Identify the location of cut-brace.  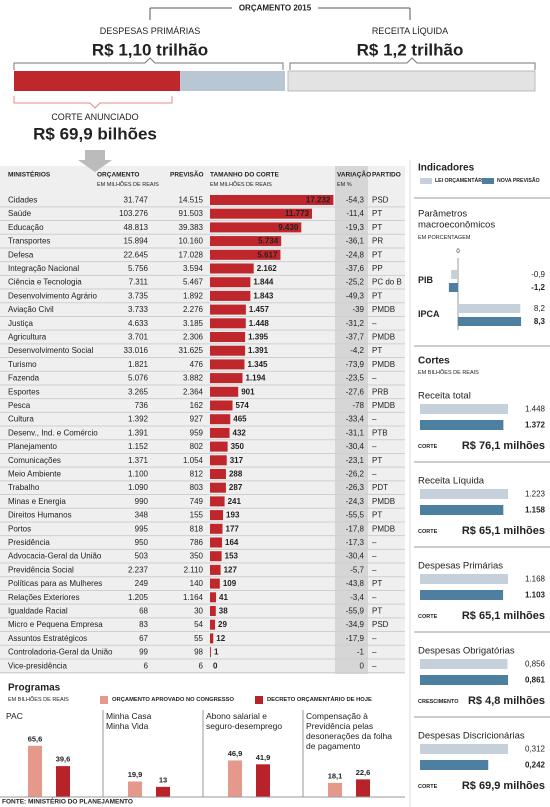
(93, 102).